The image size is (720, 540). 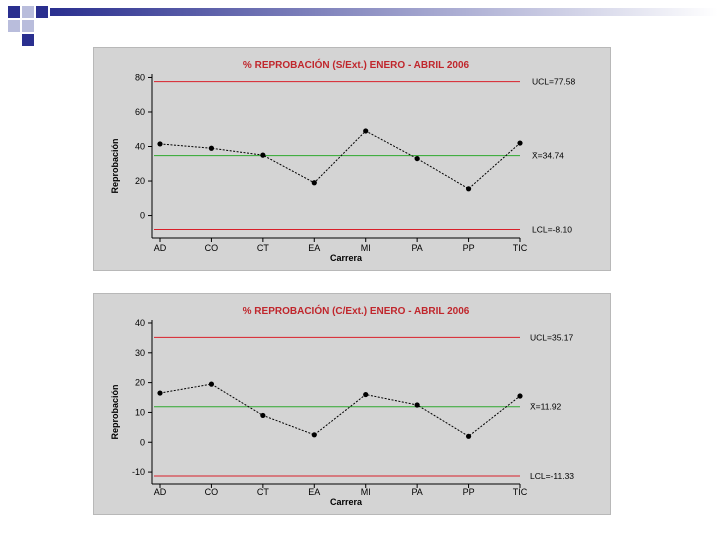 What do you see at coordinates (140, 77) in the screenshot?
I see `y-tick-label: 80` at bounding box center [140, 77].